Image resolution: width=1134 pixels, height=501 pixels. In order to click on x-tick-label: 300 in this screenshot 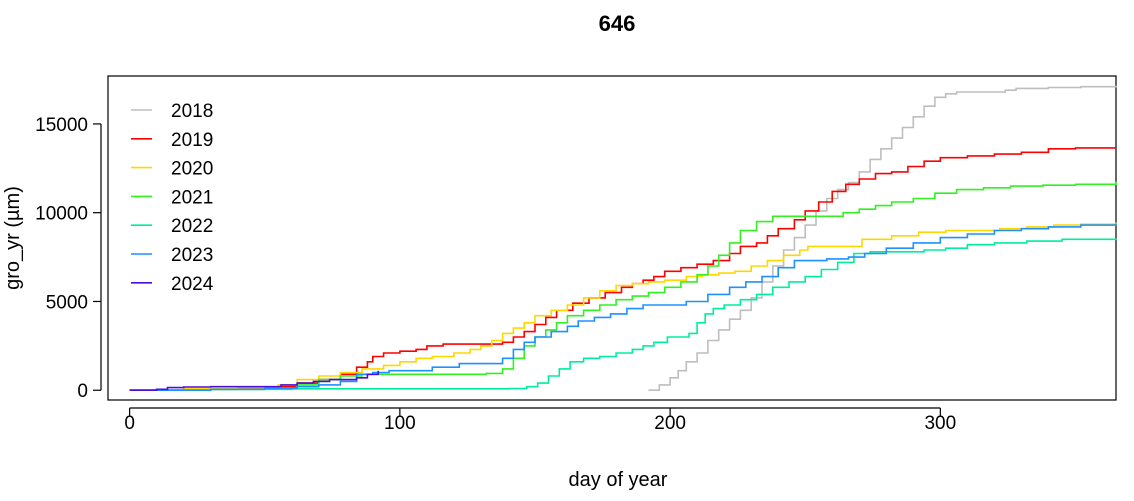, I will do `click(940, 423)`.